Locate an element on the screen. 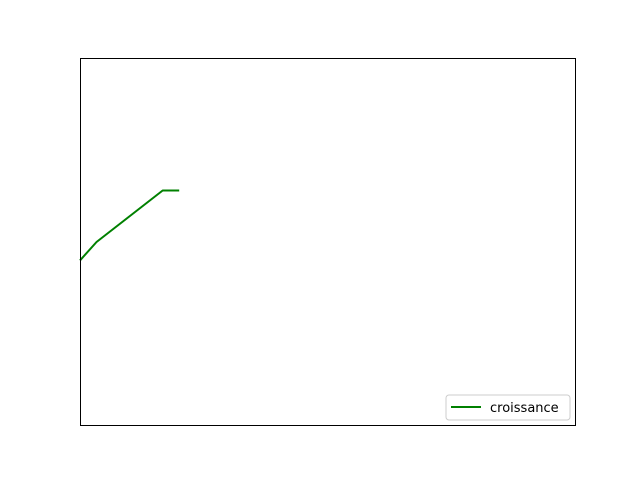  legend-box is located at coordinates (508, 407).